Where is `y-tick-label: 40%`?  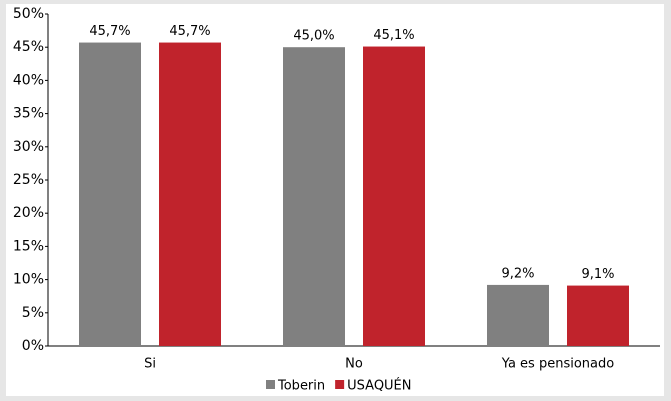
y-tick-label: 40% is located at coordinates (28, 80).